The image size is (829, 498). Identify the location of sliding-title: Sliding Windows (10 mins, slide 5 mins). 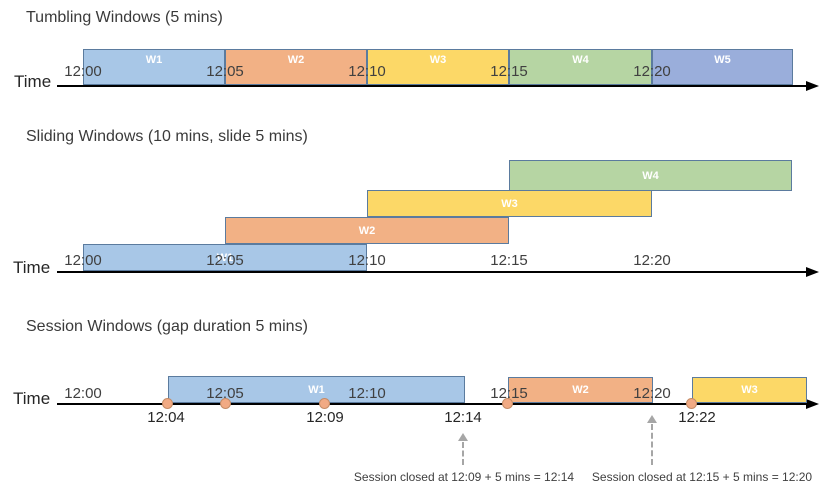
(167, 136).